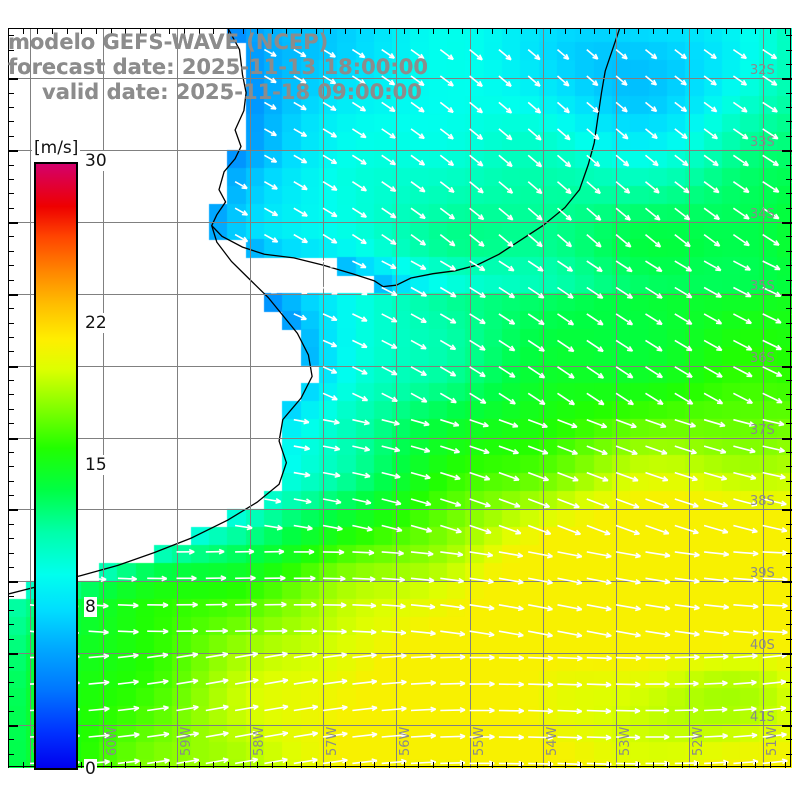 This screenshot has width=800, height=800. What do you see at coordinates (259, 741) in the screenshot?
I see `longitude-label: 58W` at bounding box center [259, 741].